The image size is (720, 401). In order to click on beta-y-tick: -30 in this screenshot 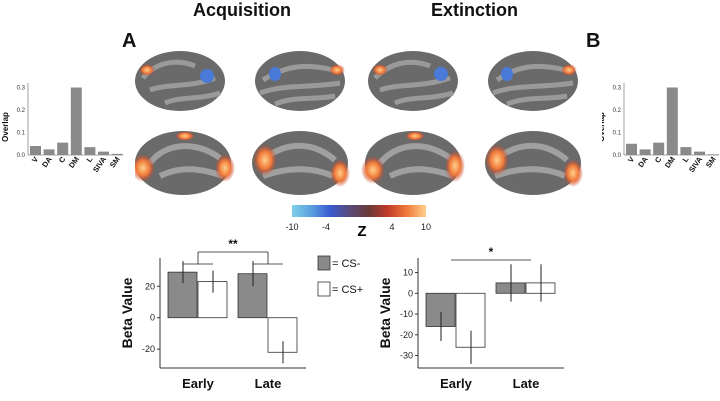, I will do `click(406, 356)`.